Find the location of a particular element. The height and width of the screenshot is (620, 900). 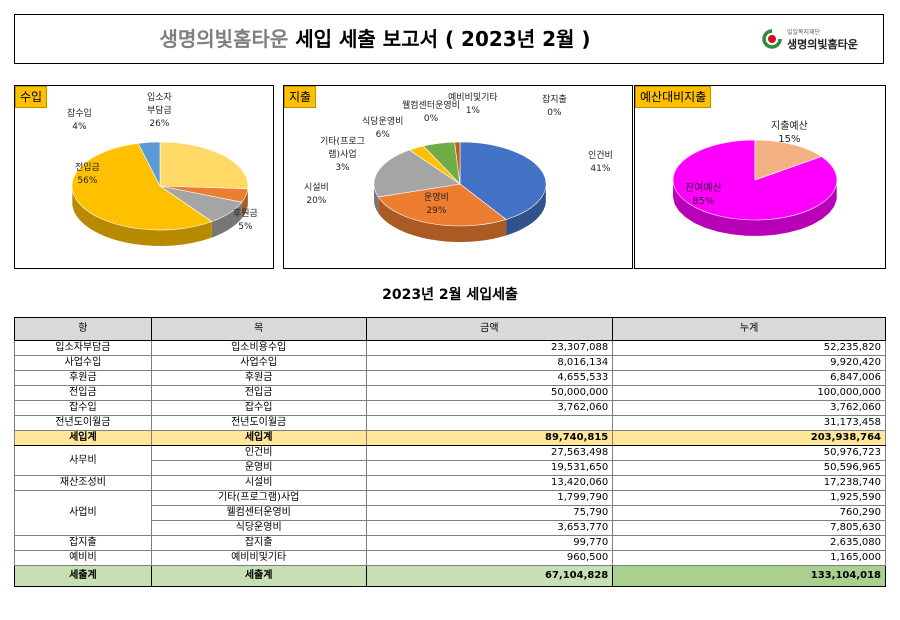

pie-slice-인건비 is located at coordinates (503, 180).